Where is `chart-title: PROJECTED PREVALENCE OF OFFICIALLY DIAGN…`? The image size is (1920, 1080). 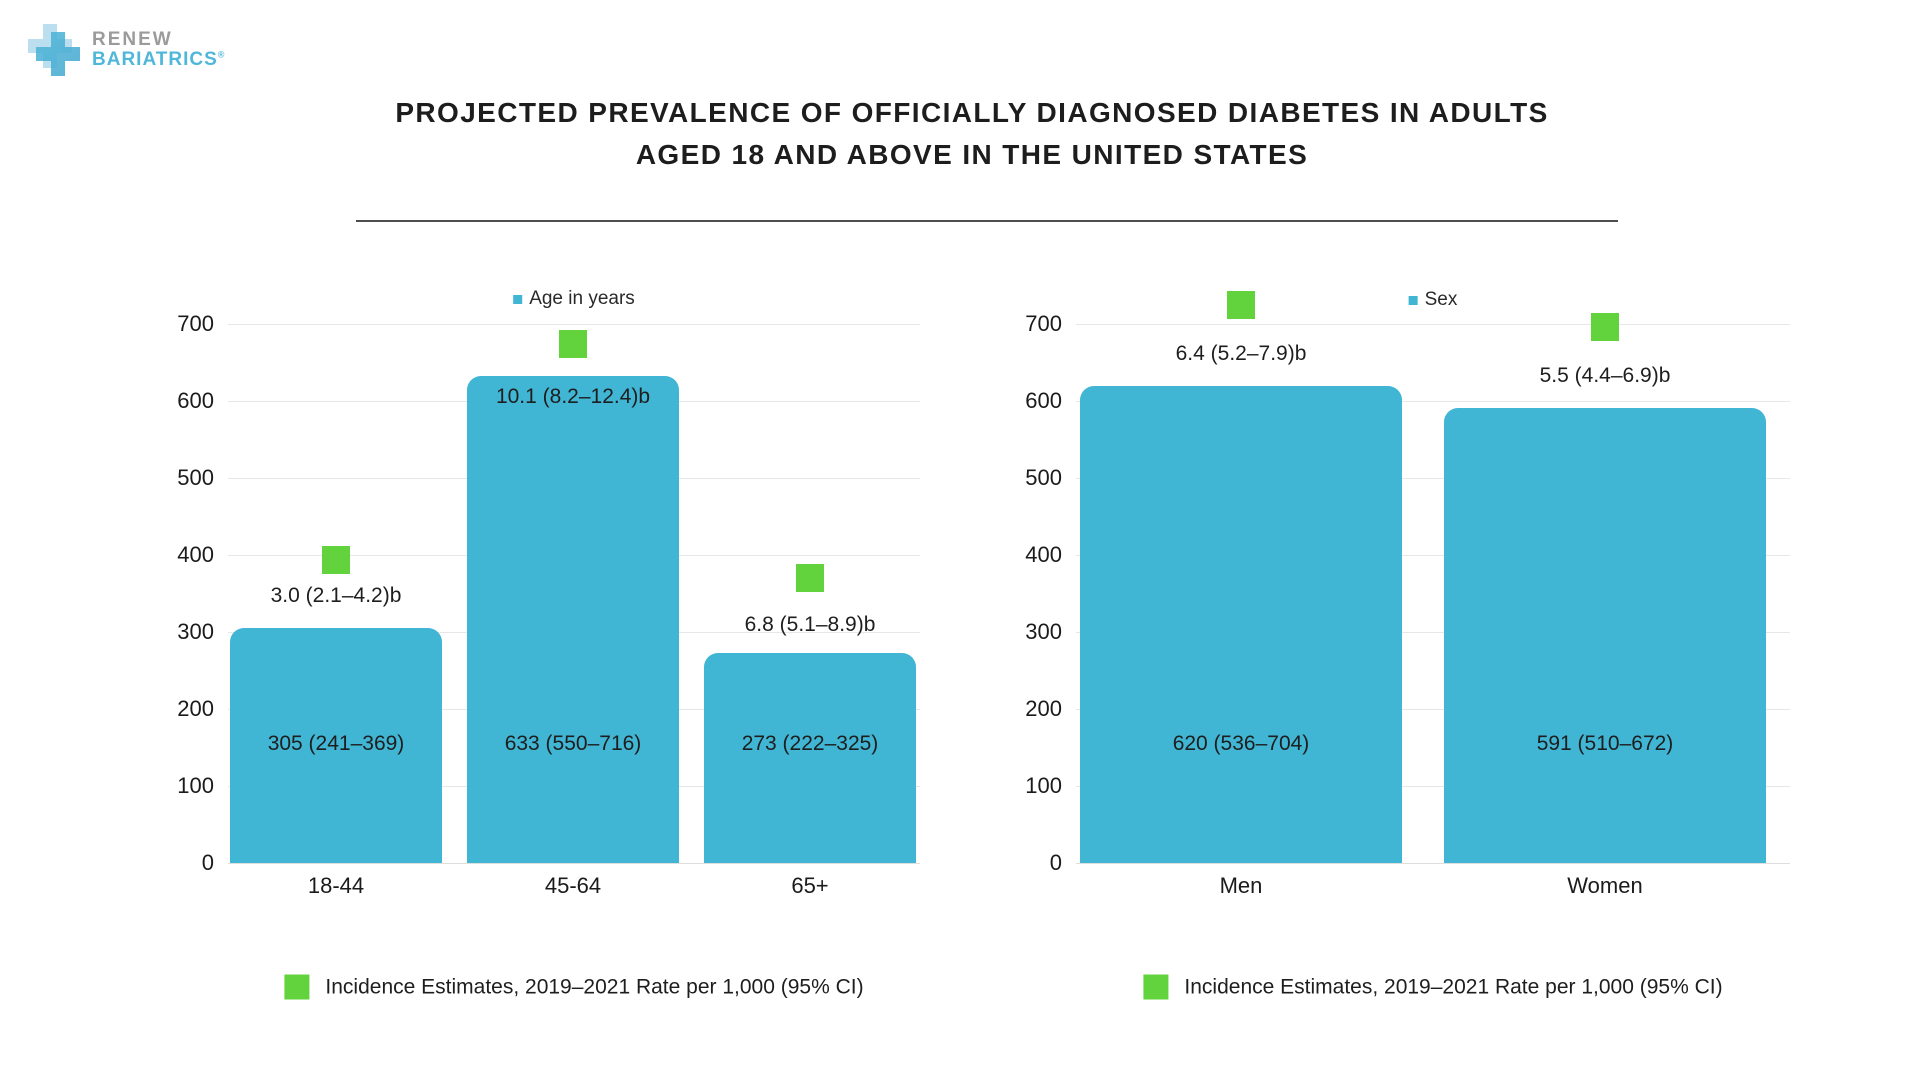 chart-title: PROJECTED PREVALENCE OF OFFICIALLY DIAGN… is located at coordinates (960, 134).